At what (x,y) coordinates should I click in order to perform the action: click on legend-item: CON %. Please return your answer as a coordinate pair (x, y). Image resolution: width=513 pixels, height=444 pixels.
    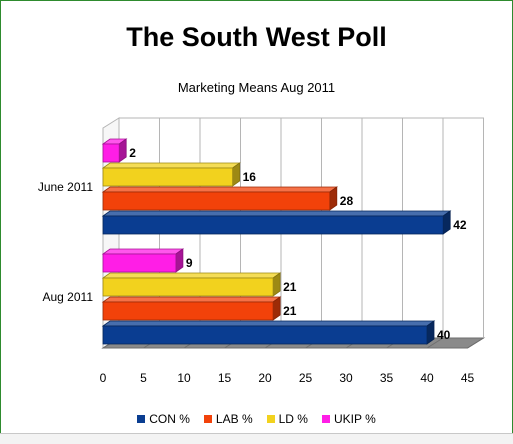
    Looking at the image, I should click on (163, 419).